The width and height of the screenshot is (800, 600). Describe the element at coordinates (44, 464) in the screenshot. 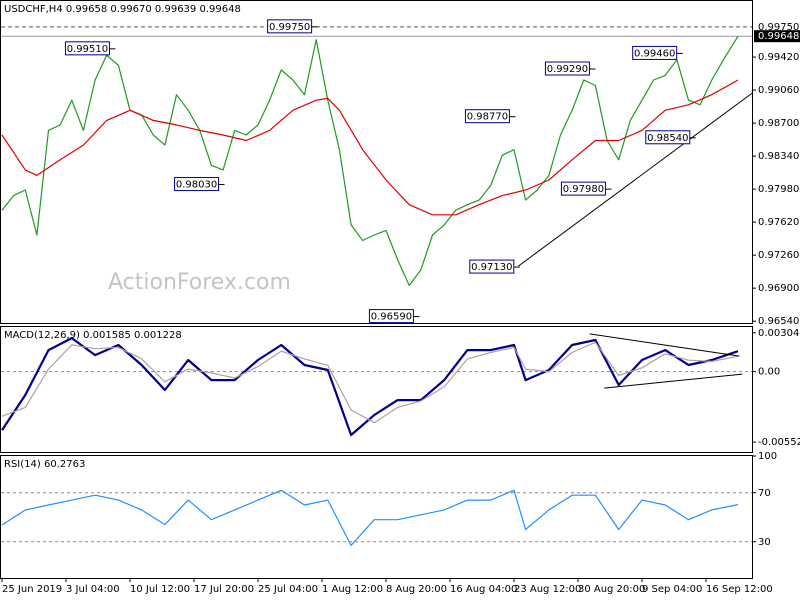

I see `panel-title: RSI(14) 60.2763` at that location.